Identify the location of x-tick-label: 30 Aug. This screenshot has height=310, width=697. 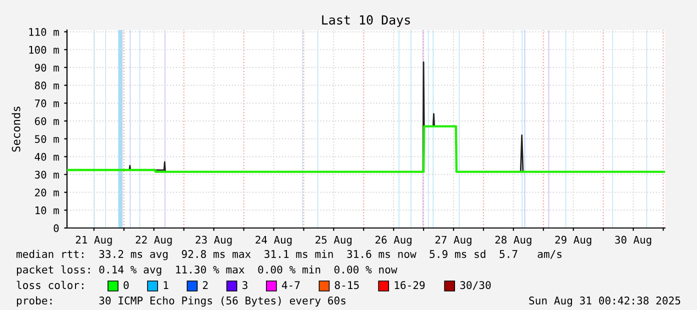
(633, 241).